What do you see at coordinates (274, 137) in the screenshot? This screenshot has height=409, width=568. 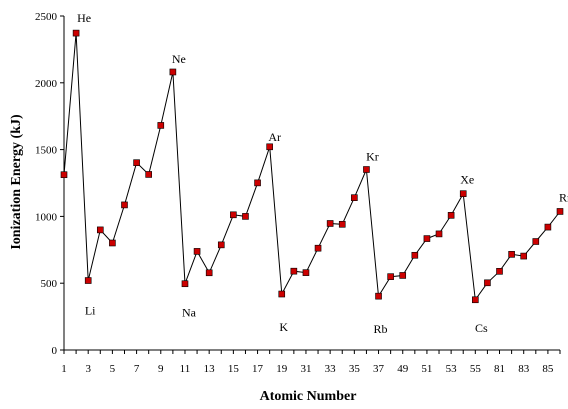 I see `annotation-ar: Ar` at bounding box center [274, 137].